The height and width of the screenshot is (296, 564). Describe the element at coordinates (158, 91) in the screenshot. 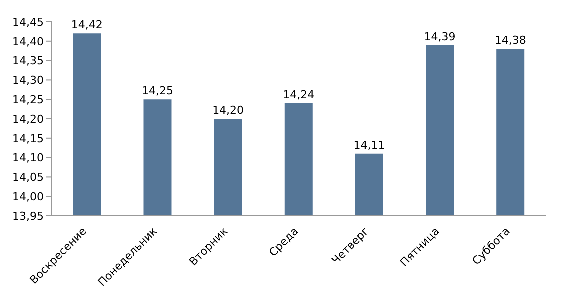

I see `data-label: 14,25` at that location.